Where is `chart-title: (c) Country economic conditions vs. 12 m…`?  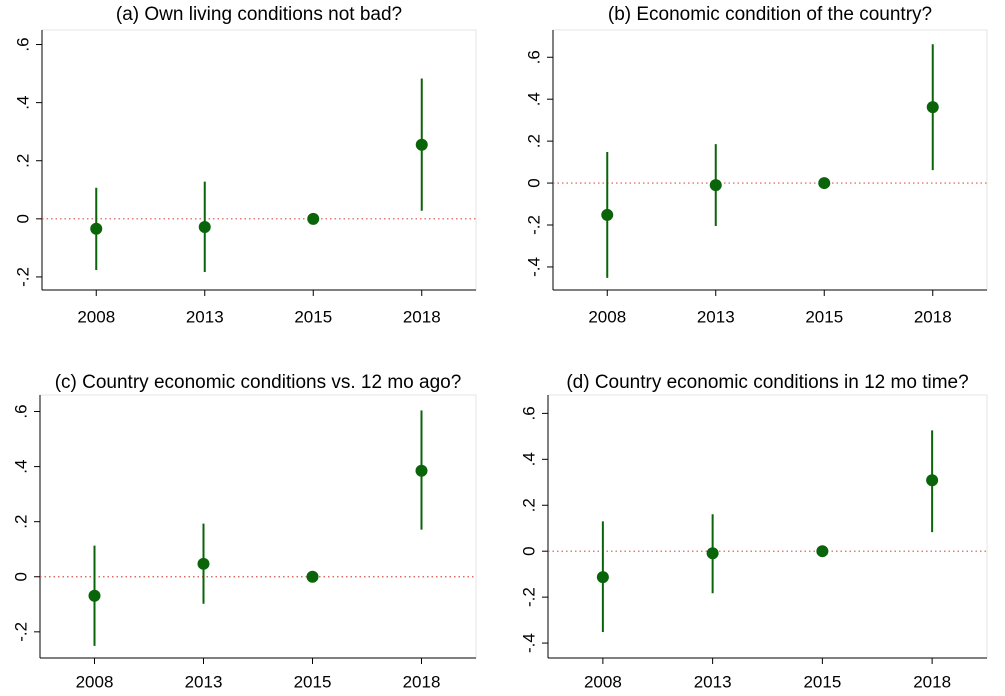
chart-title: (c) Country economic conditions vs. 12 m… is located at coordinates (258, 382).